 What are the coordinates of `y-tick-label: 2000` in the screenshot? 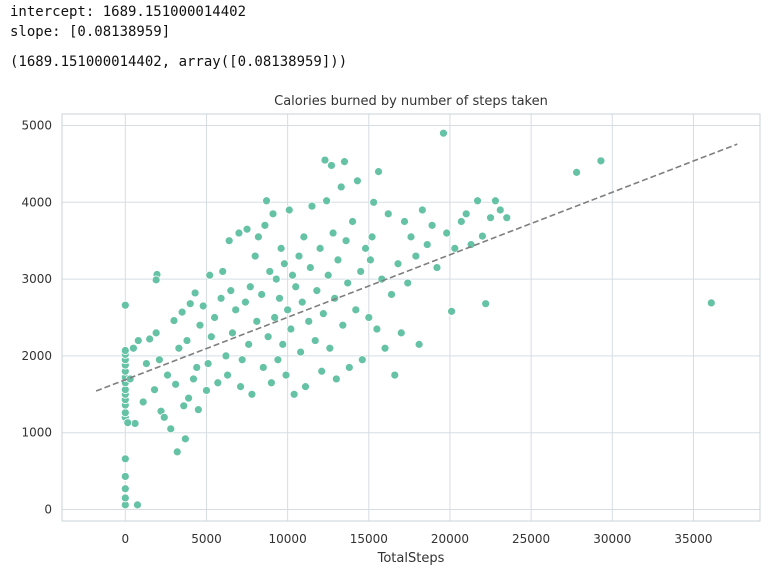 It's located at (36, 356).